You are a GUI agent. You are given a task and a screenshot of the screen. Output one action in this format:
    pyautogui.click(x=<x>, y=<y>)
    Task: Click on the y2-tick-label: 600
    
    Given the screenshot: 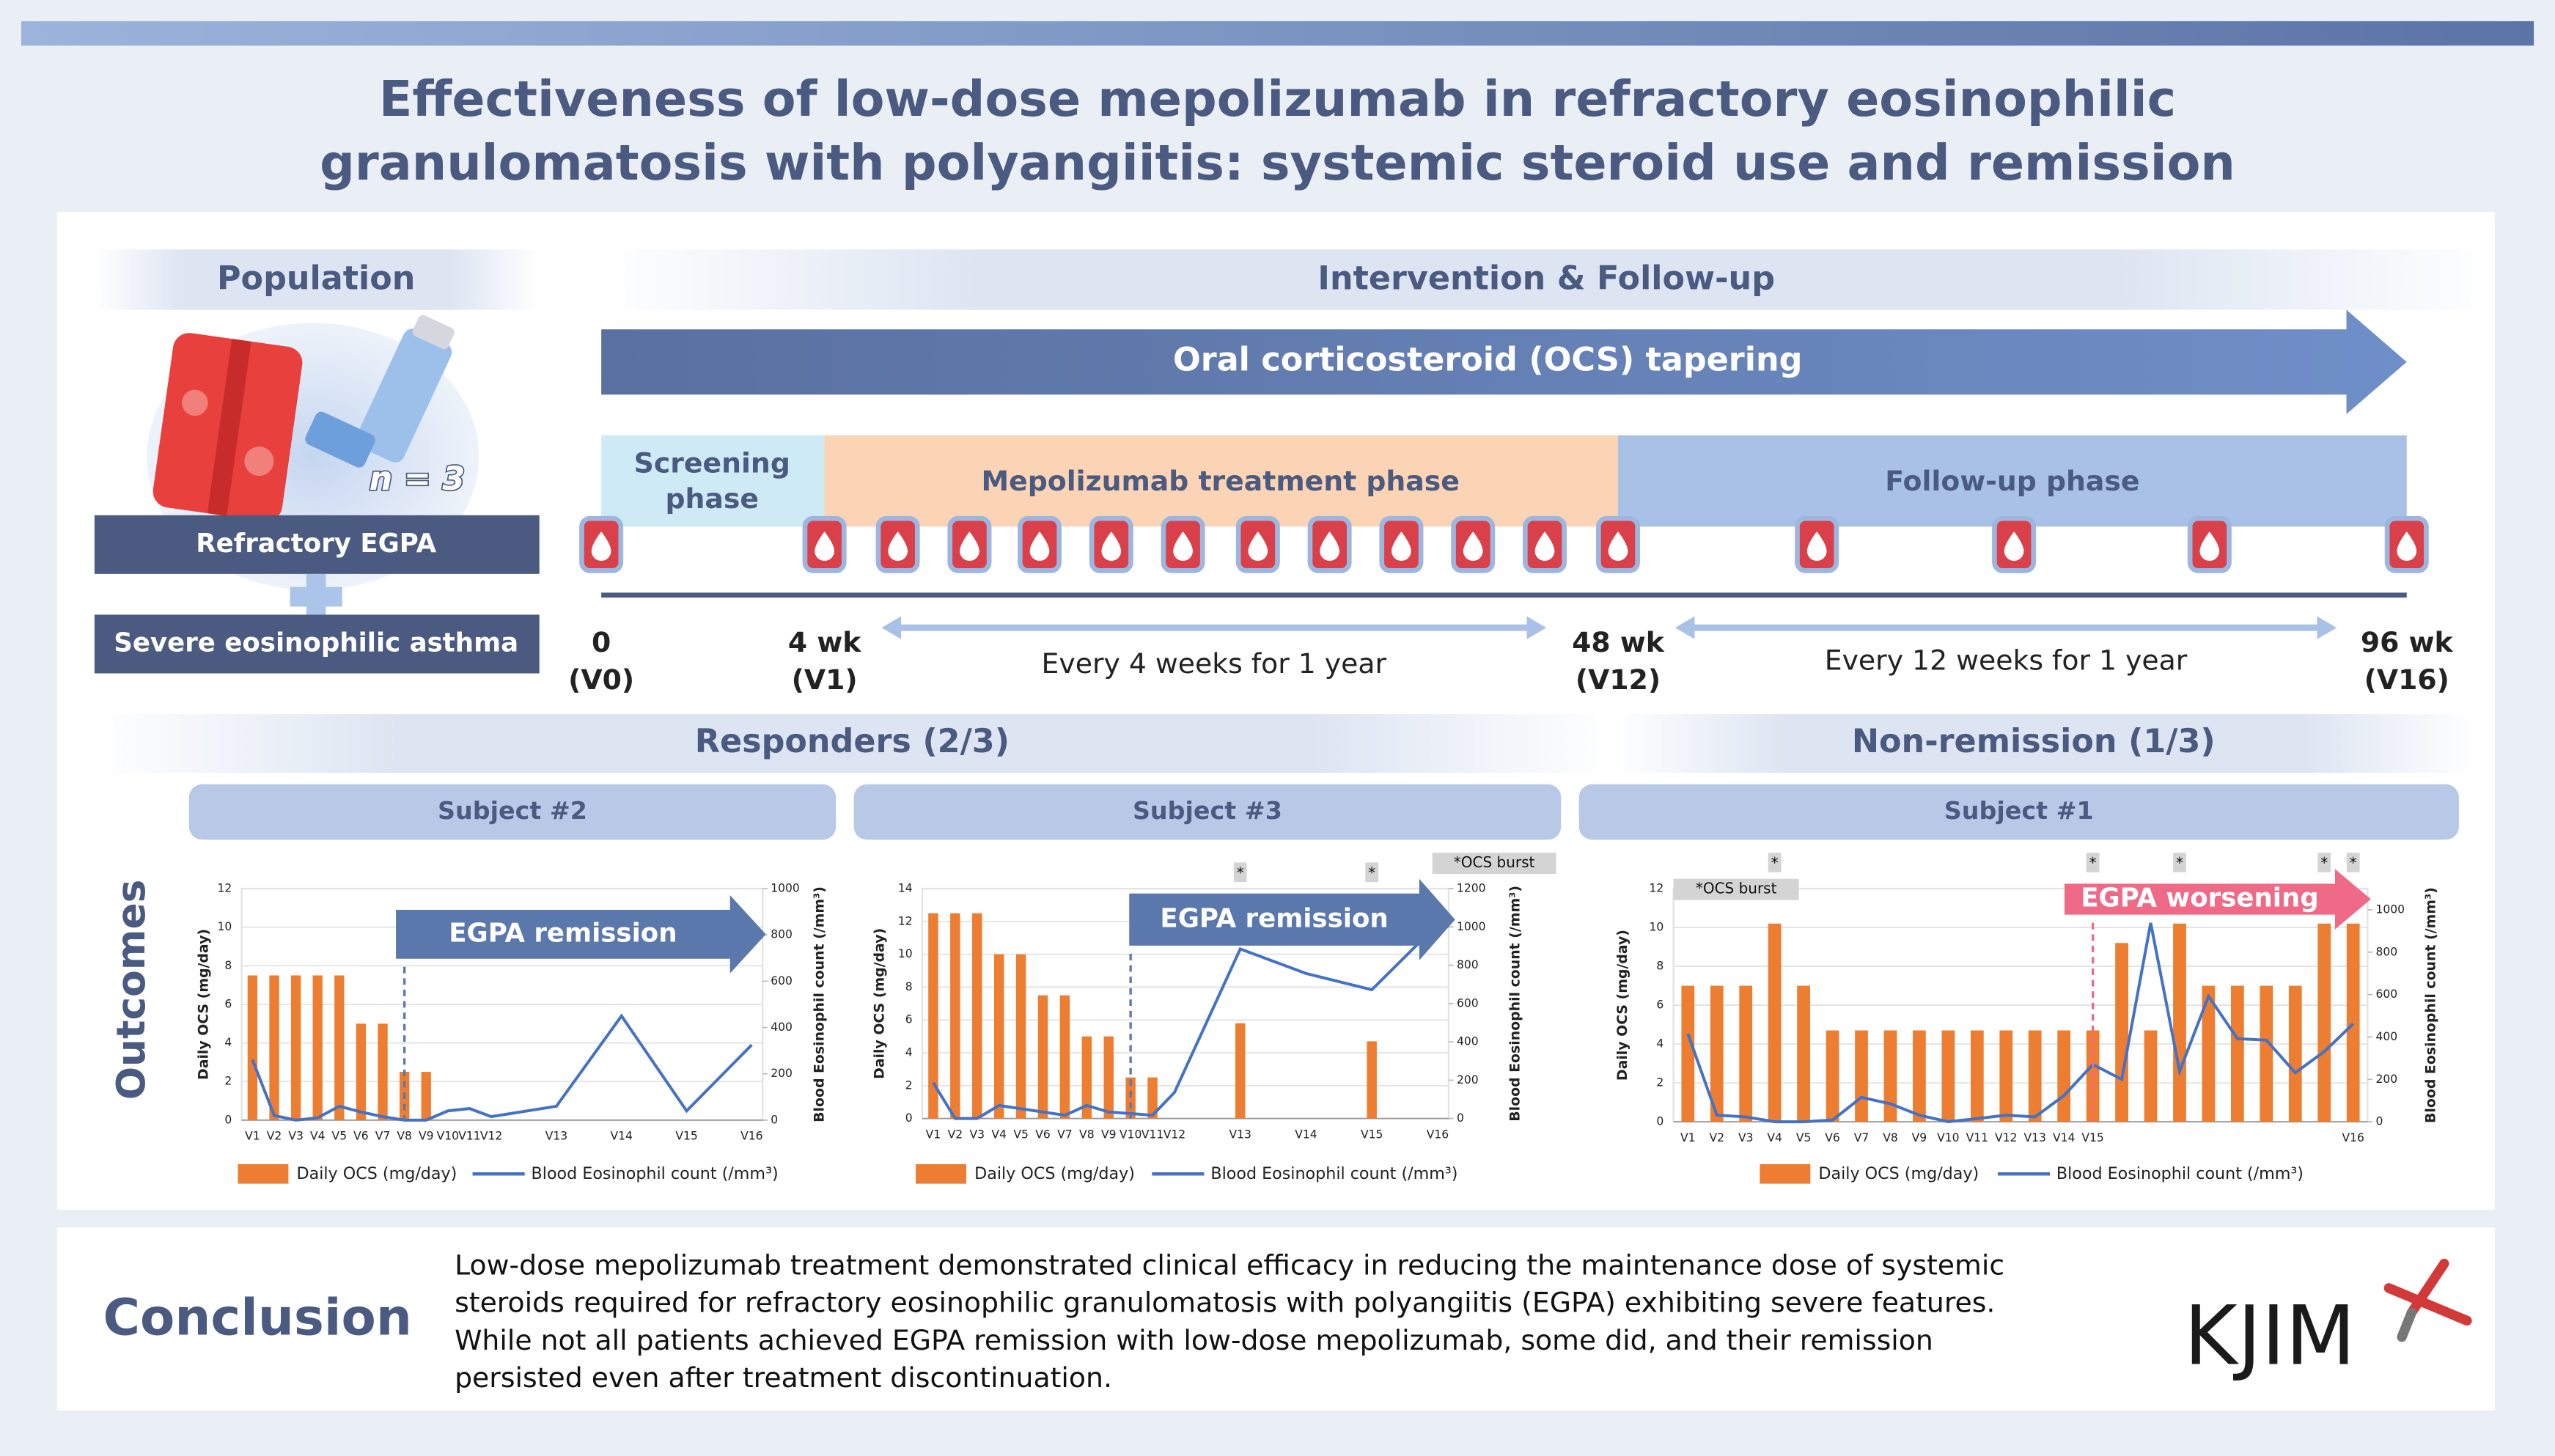 What is the action you would take?
    pyautogui.click(x=2387, y=994)
    